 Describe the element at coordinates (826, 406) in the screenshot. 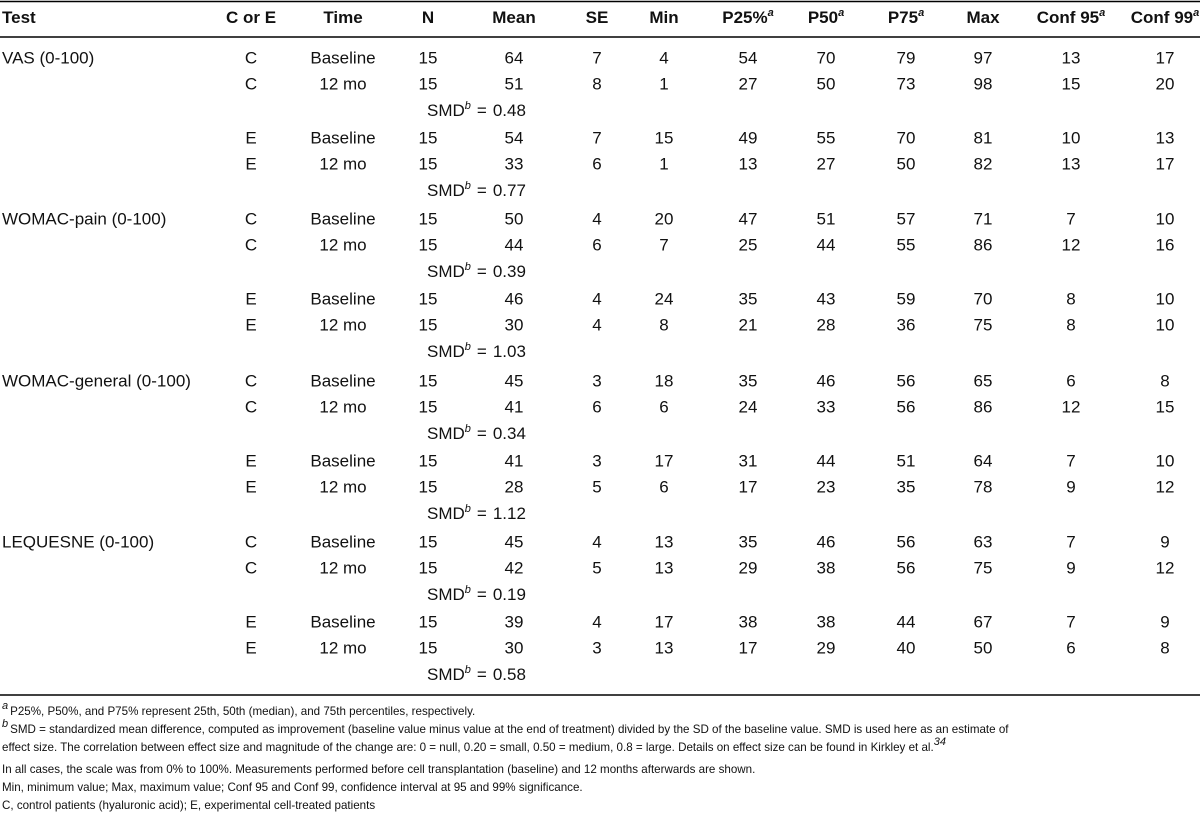

I see `cell: 33` at that location.